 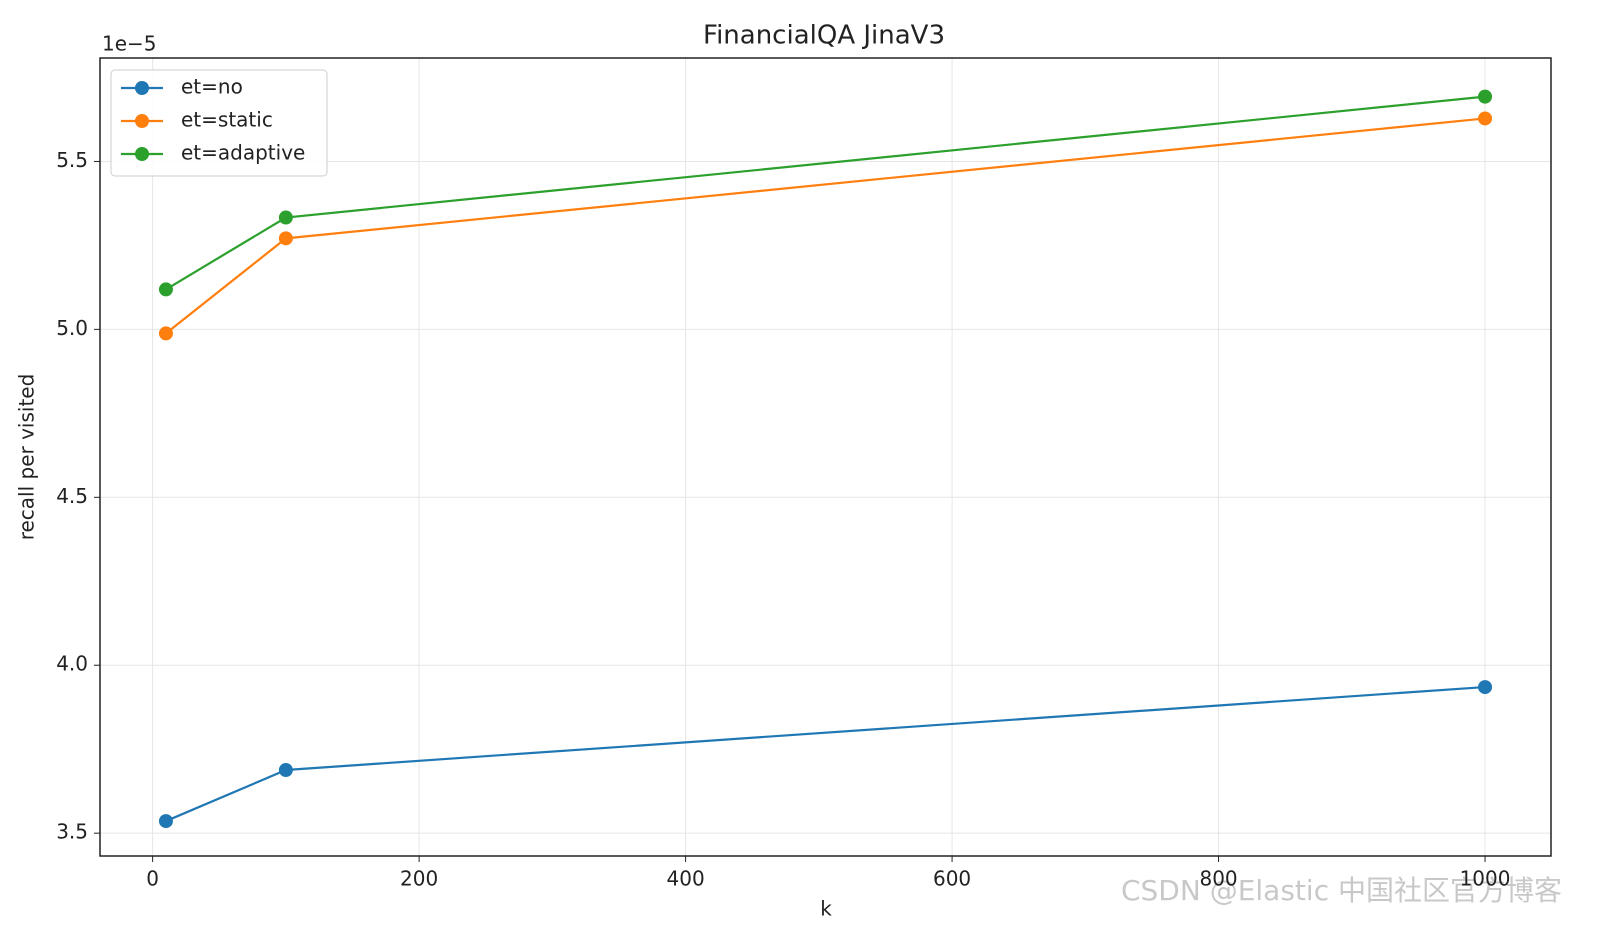 What do you see at coordinates (686, 879) in the screenshot?
I see `x-tick-label: 400` at bounding box center [686, 879].